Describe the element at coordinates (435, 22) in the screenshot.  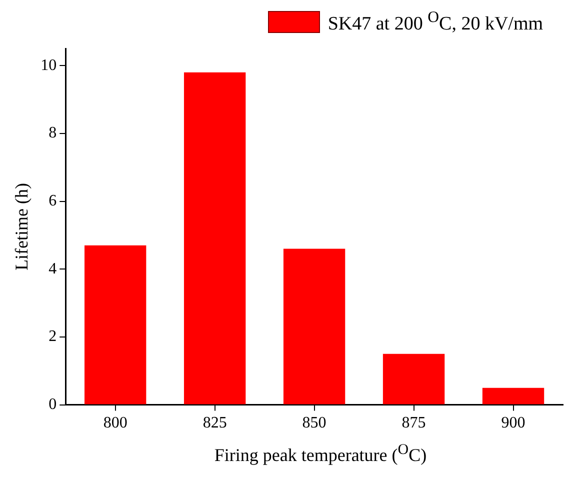
I see `legend-label: SK47 at 200 $^{O}$C, 20 kV/mm` at that location.